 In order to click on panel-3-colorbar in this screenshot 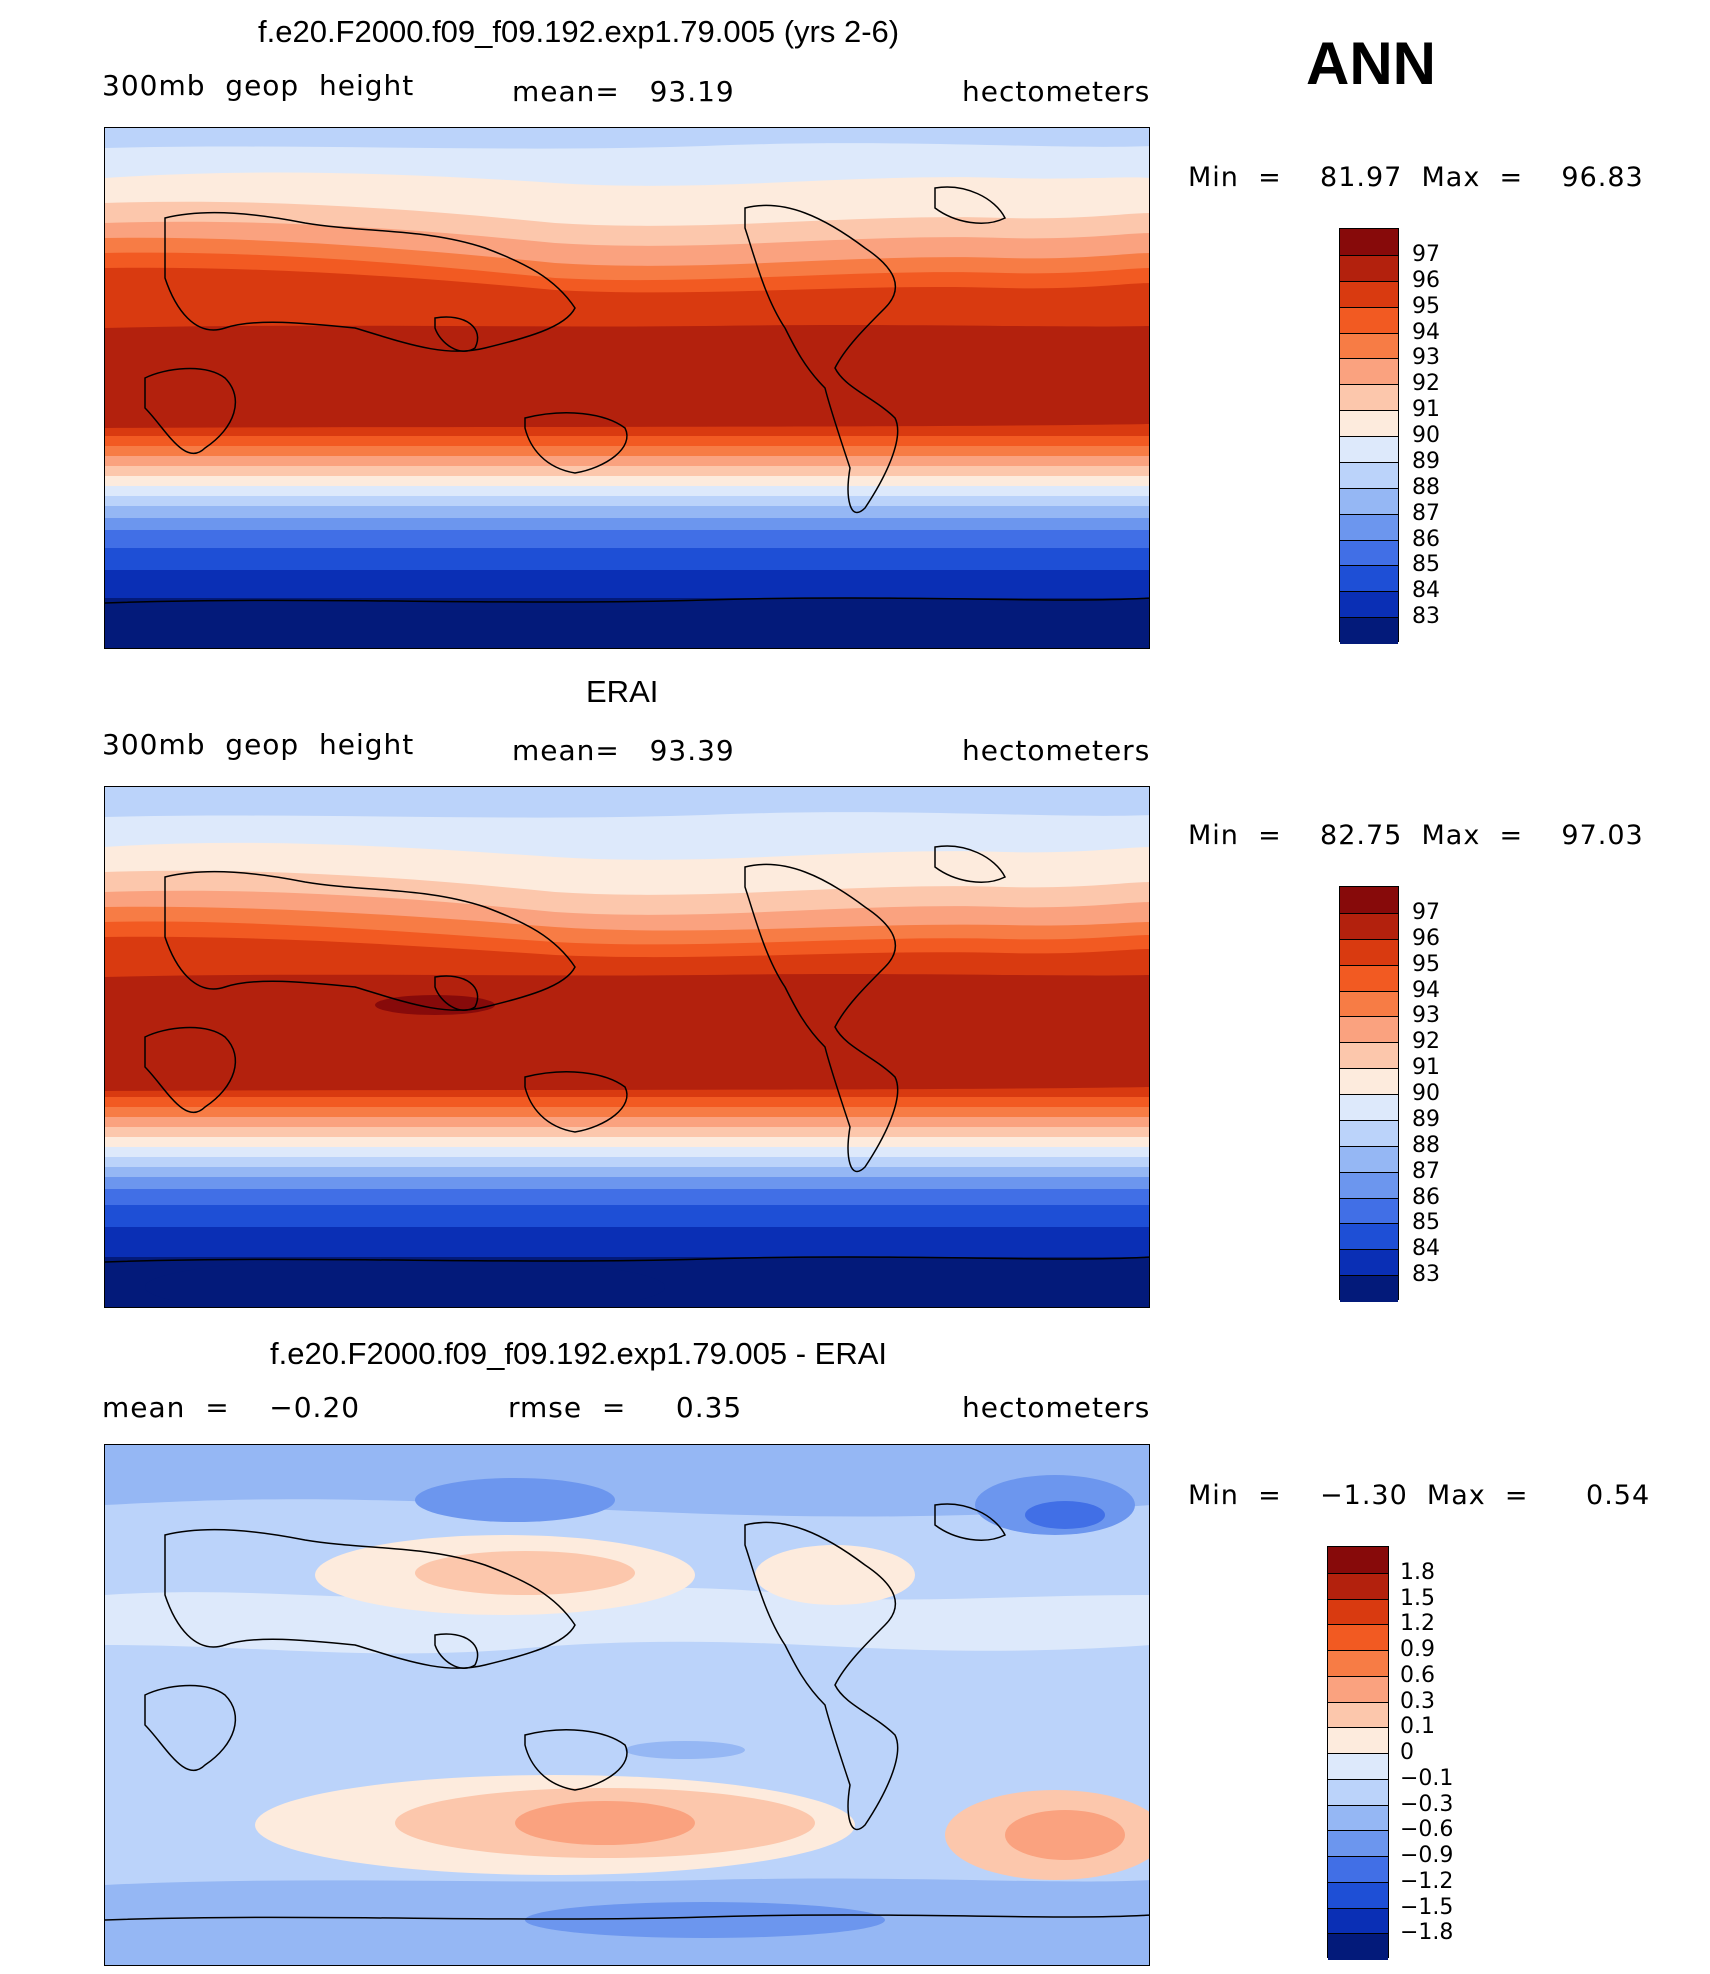, I will do `click(1358, 1753)`.